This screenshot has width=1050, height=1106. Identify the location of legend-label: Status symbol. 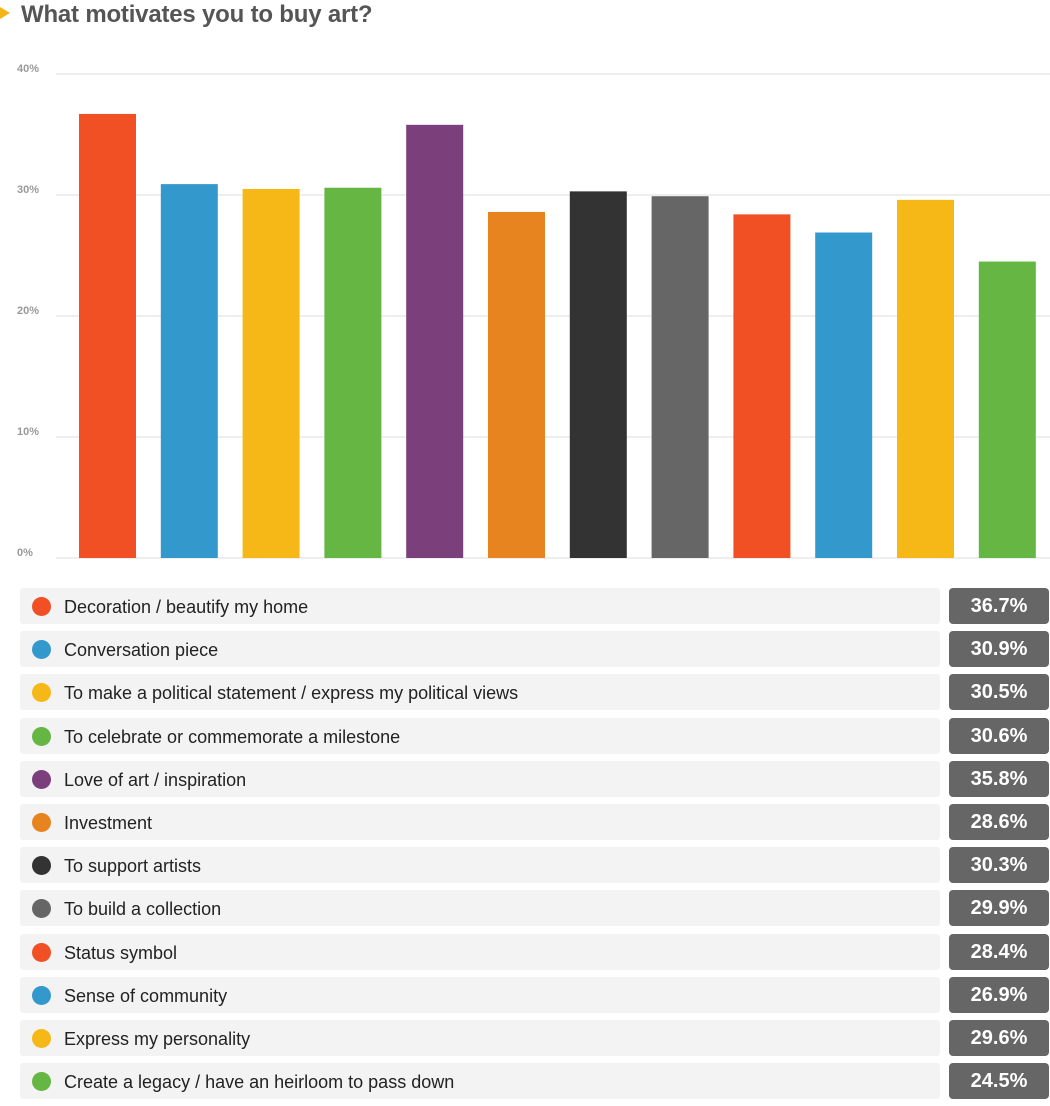
(121, 952).